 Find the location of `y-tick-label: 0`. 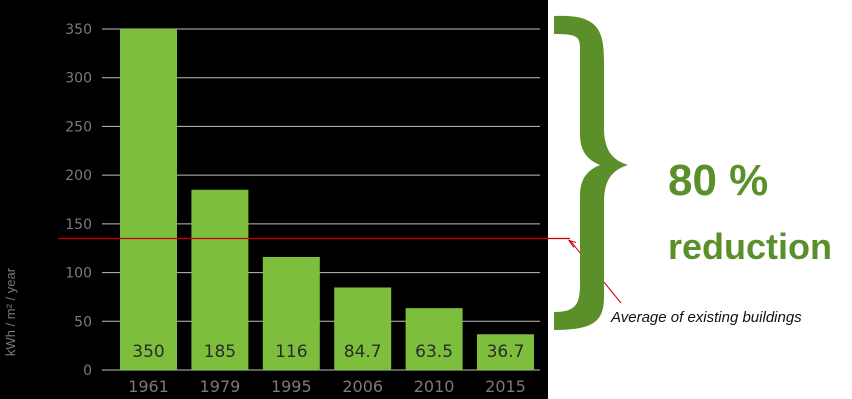

y-tick-label: 0 is located at coordinates (87, 371).